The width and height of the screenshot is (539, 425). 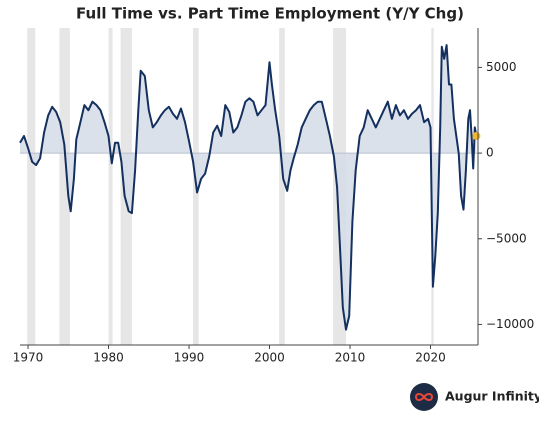 I want to click on x-tick-label: 2020, so click(x=430, y=358).